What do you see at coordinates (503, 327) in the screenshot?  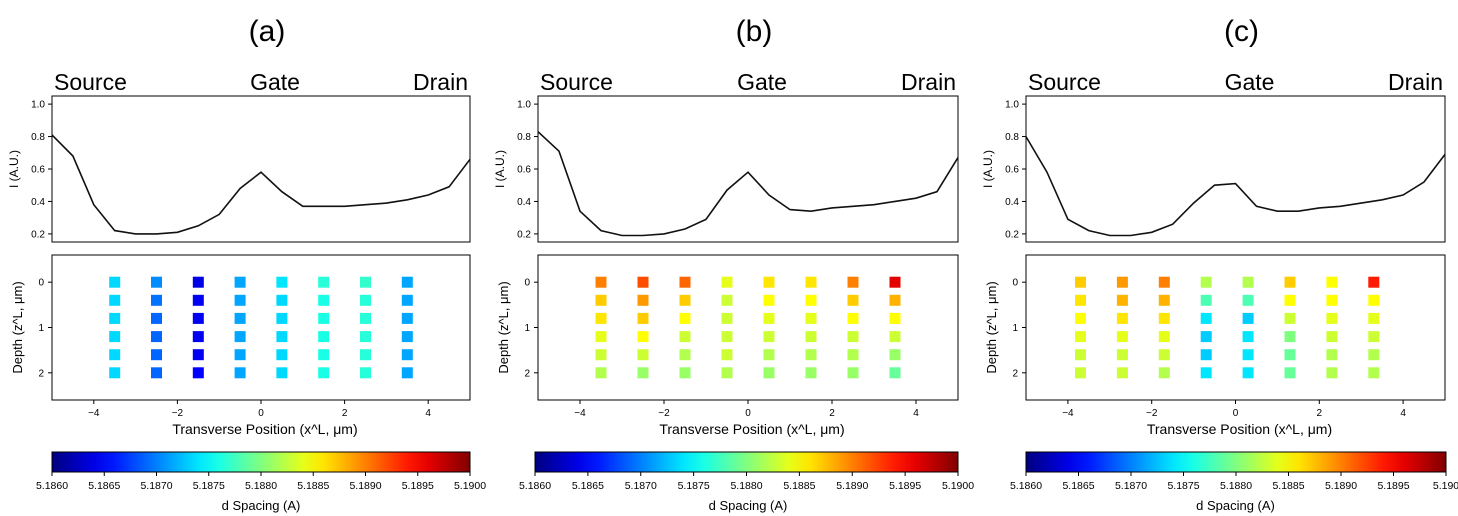 I see `y-axis-label: Depth (z^L, μm)` at bounding box center [503, 327].